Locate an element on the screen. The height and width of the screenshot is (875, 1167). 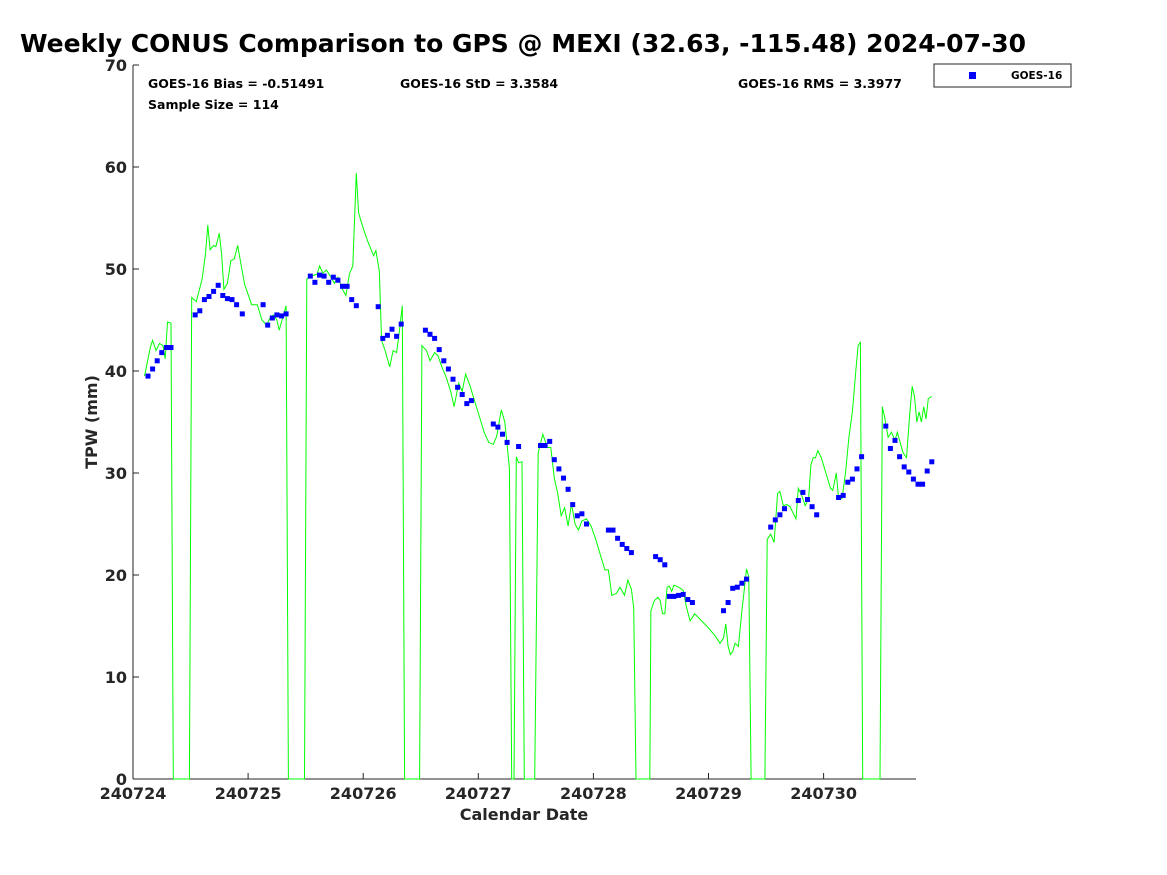
legend: GOES-16 is located at coordinates (1002, 75).